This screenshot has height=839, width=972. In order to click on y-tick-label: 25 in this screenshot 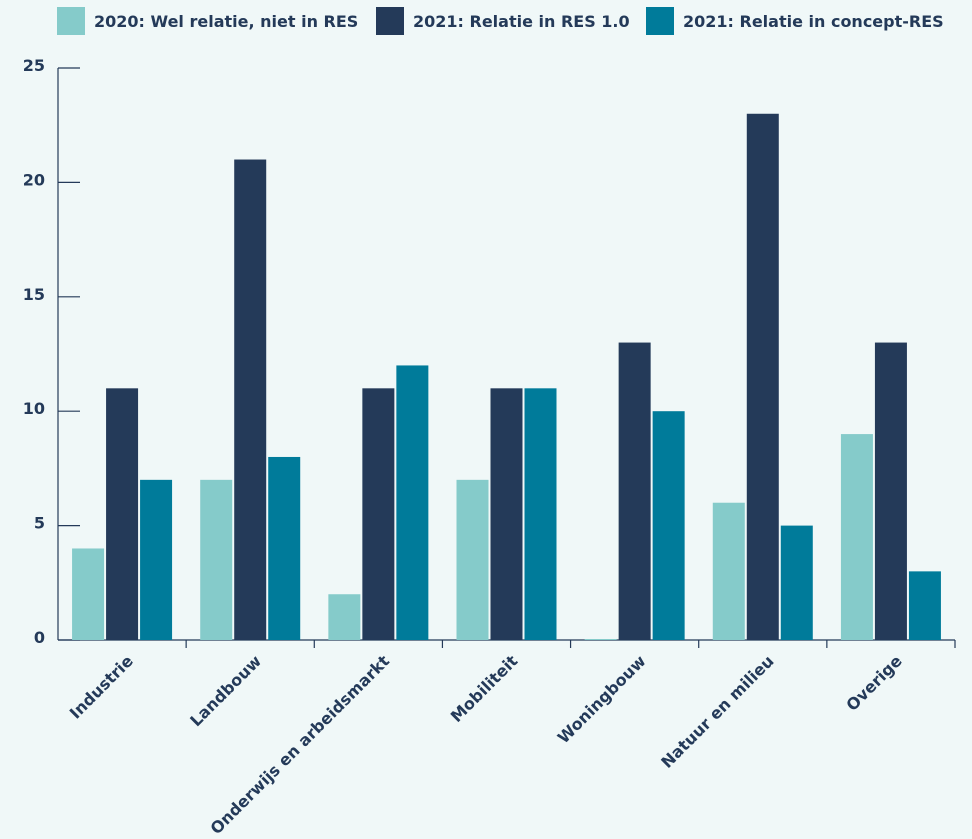, I will do `click(34, 65)`.